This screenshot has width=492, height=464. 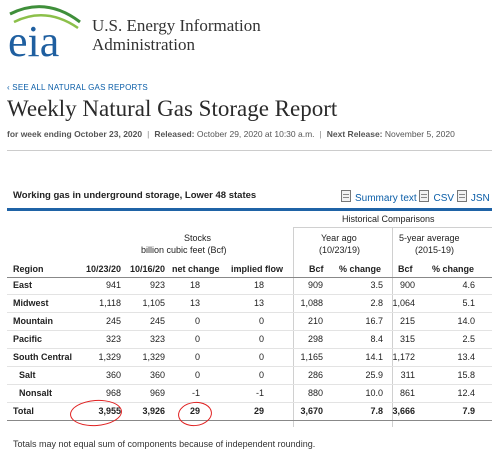 I want to click on historical-comparisons-header: Historical Comparisons, so click(x=388, y=219).